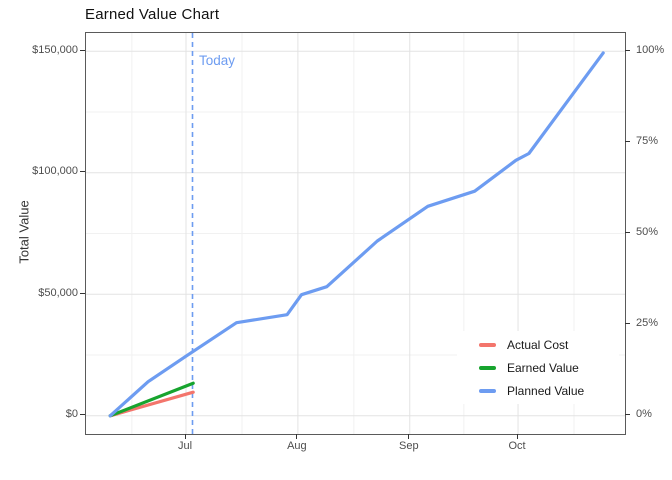  Describe the element at coordinates (217, 60) in the screenshot. I see `today-label: Today` at that location.